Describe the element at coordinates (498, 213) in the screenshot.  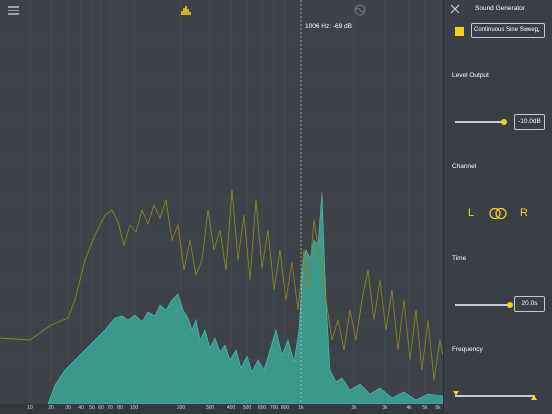
I see `linked-rings-icon` at that location.